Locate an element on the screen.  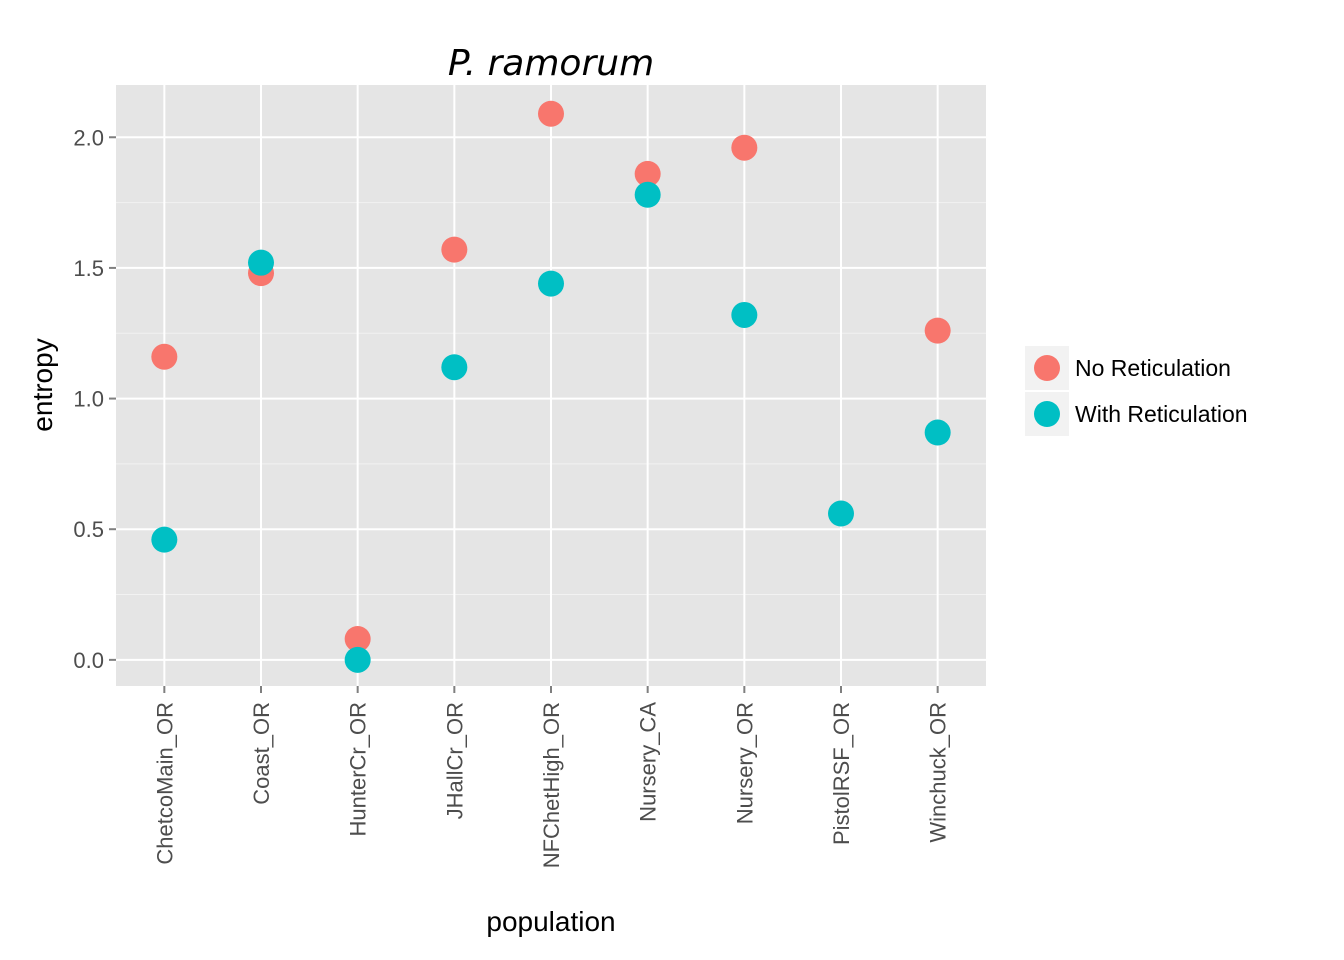
x-tick-label: Nursery_CA is located at coordinates (648, 762).